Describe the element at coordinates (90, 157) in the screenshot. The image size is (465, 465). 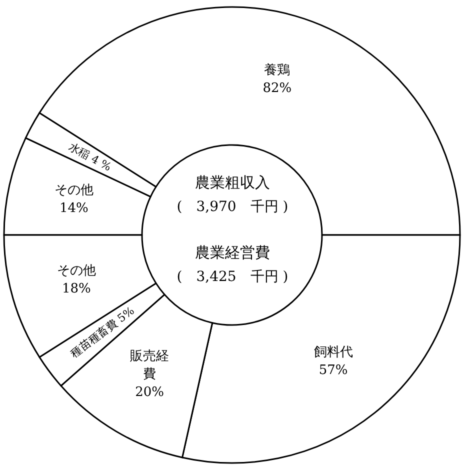
I see `slice-label: 水稲 4 %` at that location.